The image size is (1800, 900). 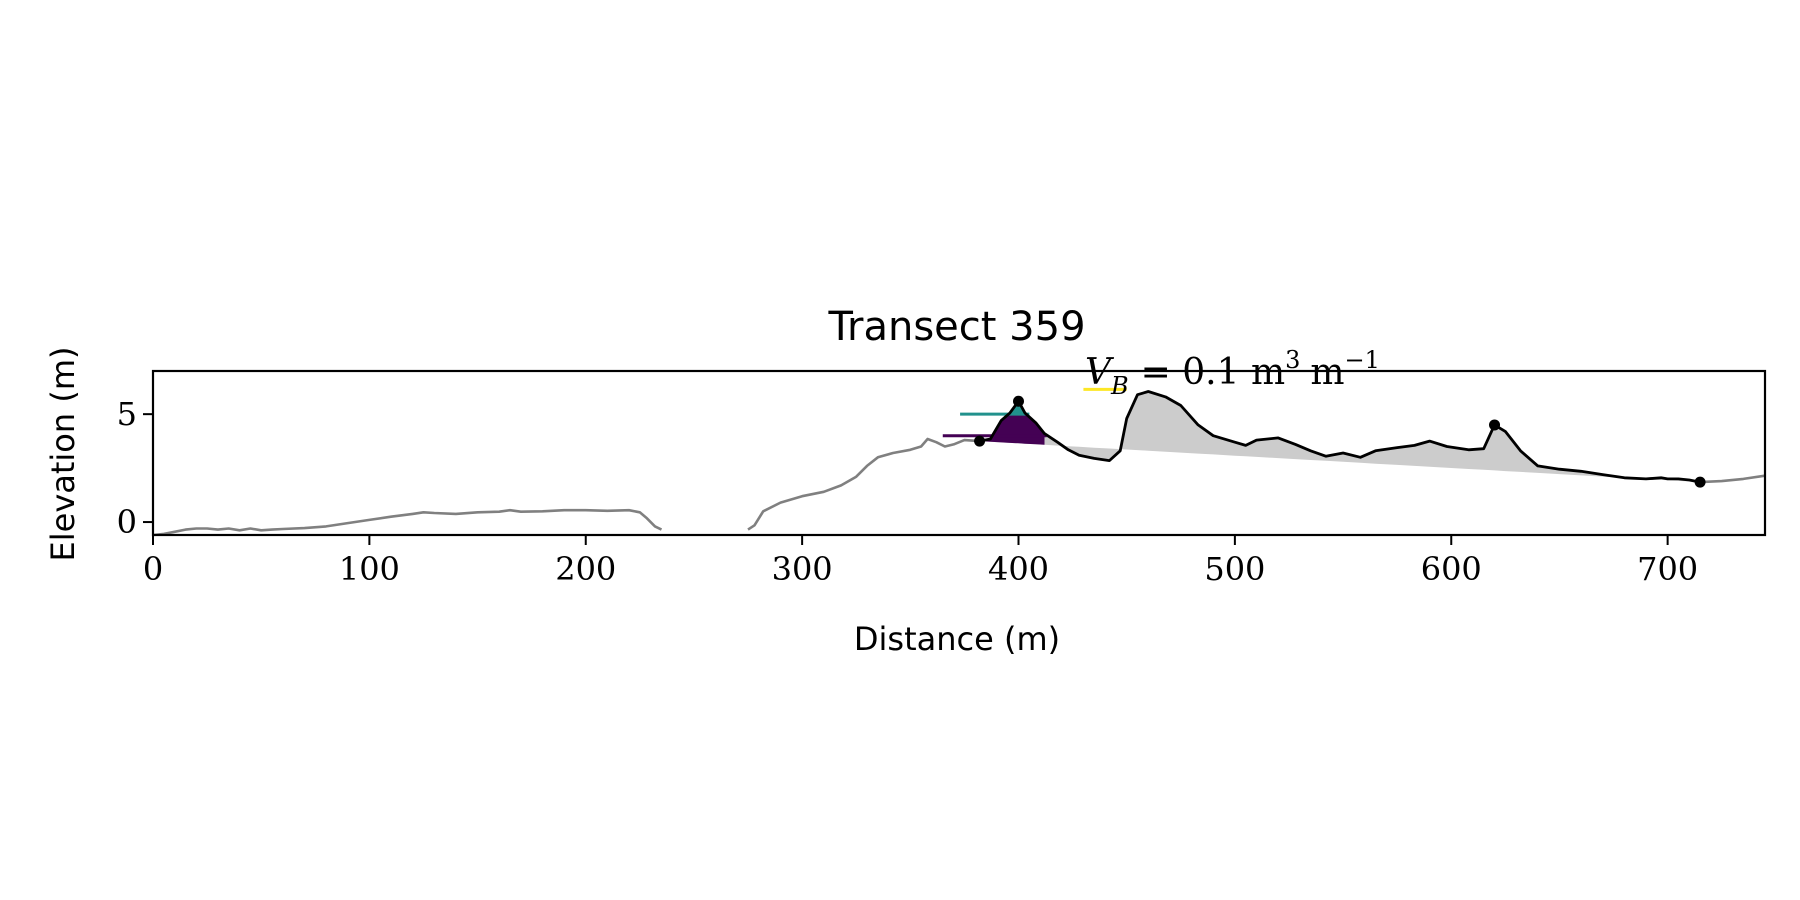 I want to click on x-tick-label-700: 700, so click(x=1667, y=569).